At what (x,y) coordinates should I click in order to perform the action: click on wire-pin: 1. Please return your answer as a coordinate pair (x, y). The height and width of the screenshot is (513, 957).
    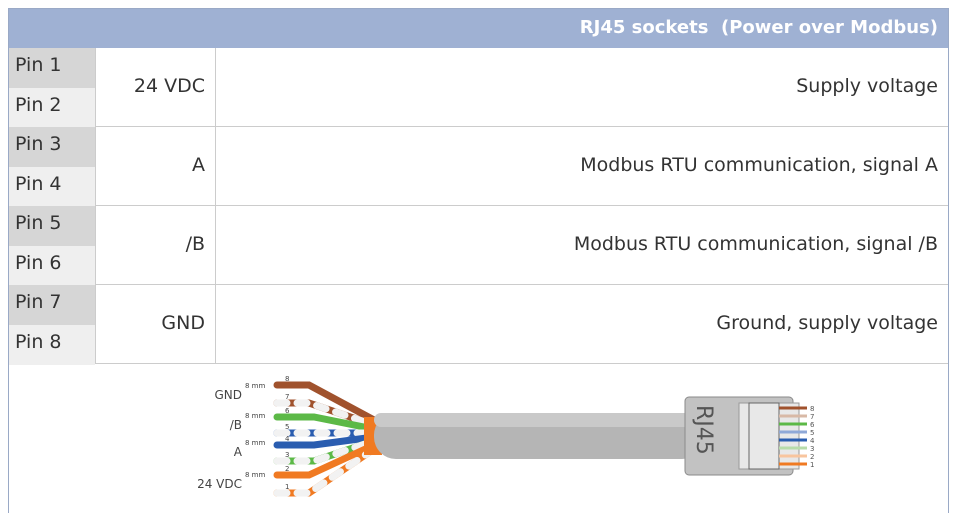
    Looking at the image, I should click on (287, 487).